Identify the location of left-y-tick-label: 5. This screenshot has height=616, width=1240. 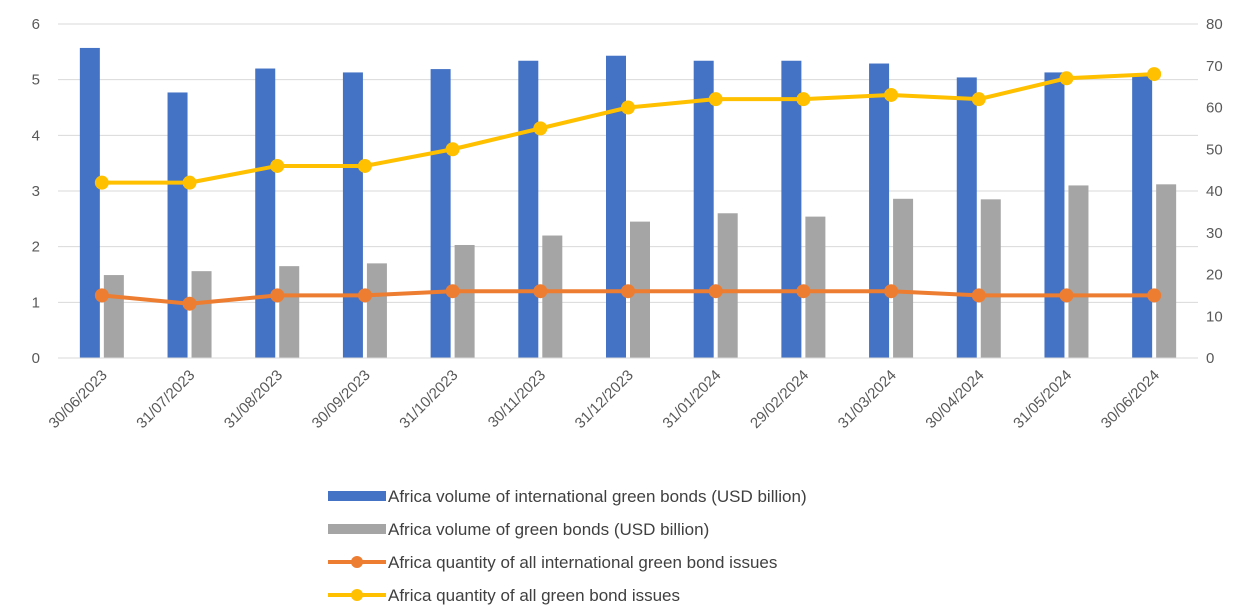
(36, 80).